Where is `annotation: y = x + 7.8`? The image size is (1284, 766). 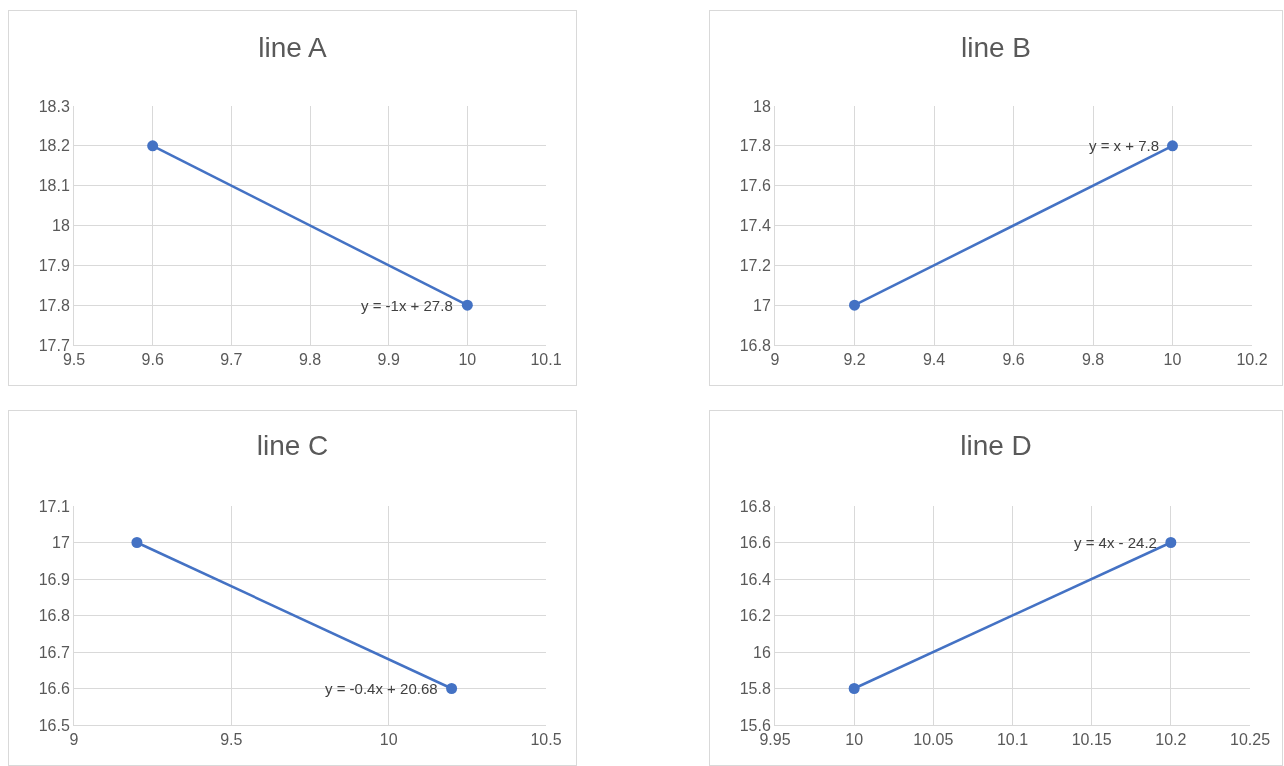
annotation: y = x + 7.8 is located at coordinates (1124, 145).